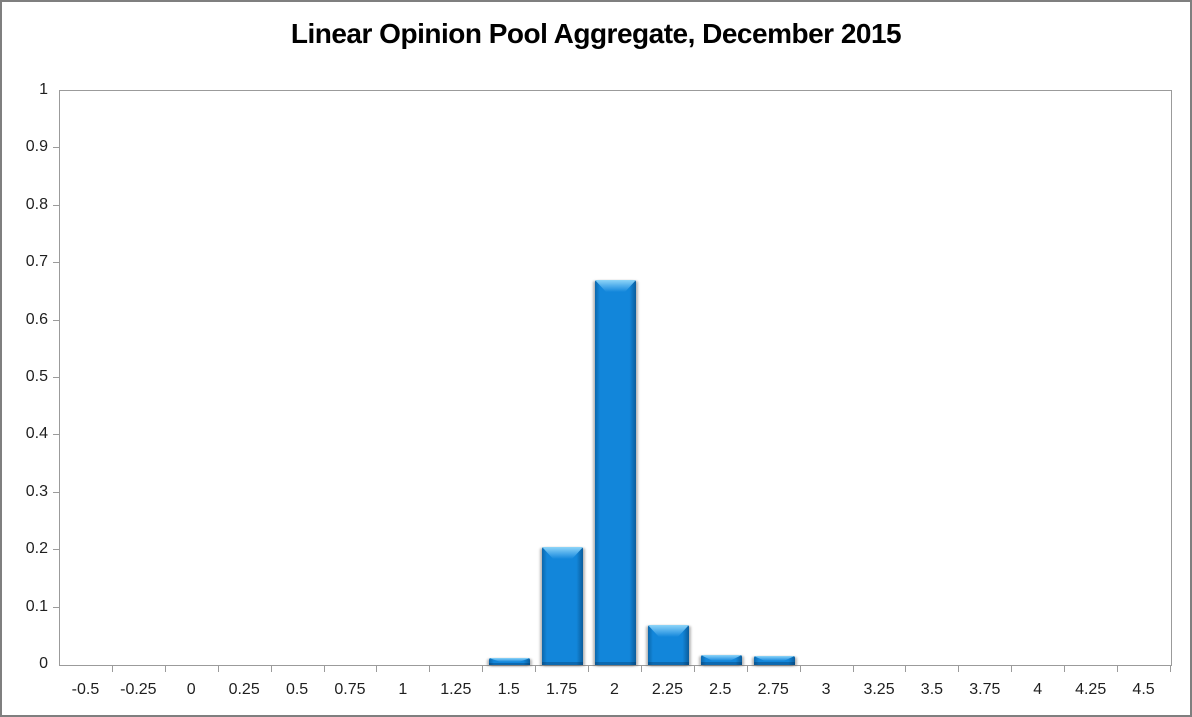  I want to click on x-axis-tick-label: 3.25, so click(879, 689).